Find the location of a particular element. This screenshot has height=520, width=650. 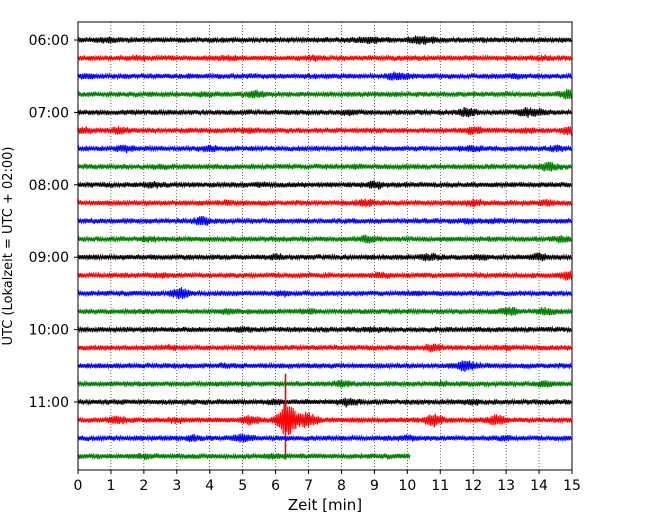

y-tick-label: 10:00 is located at coordinates (49, 331).